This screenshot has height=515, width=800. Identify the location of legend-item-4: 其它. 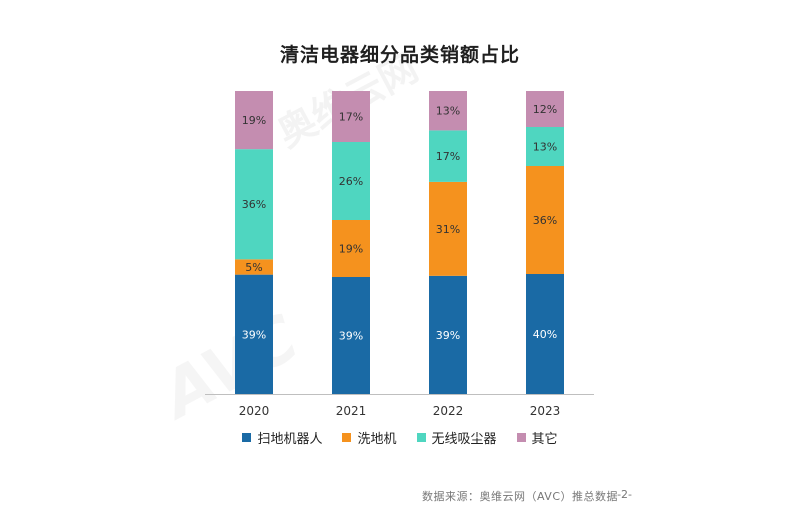
(537, 437).